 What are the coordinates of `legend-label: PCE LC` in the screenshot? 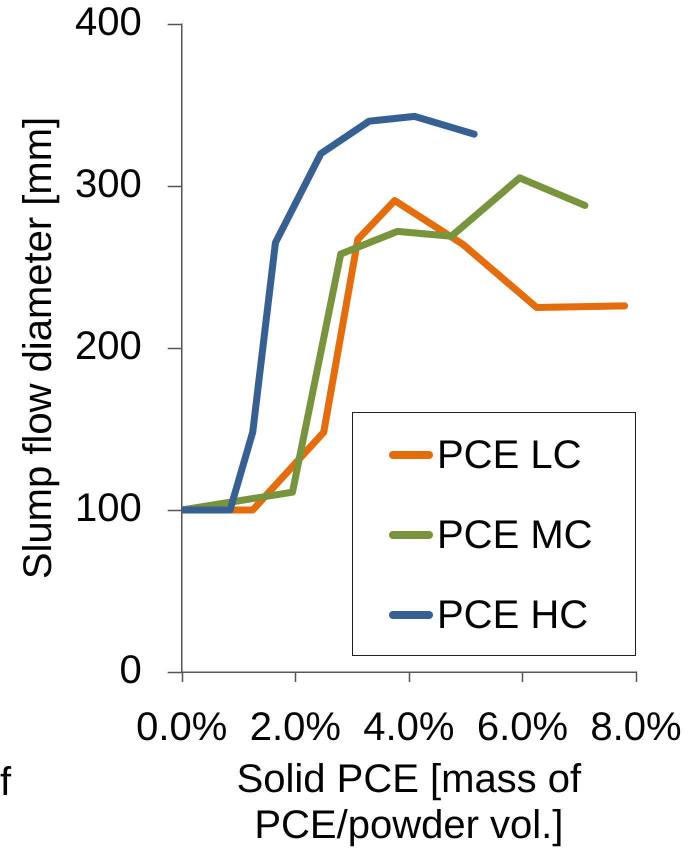 It's located at (509, 455).